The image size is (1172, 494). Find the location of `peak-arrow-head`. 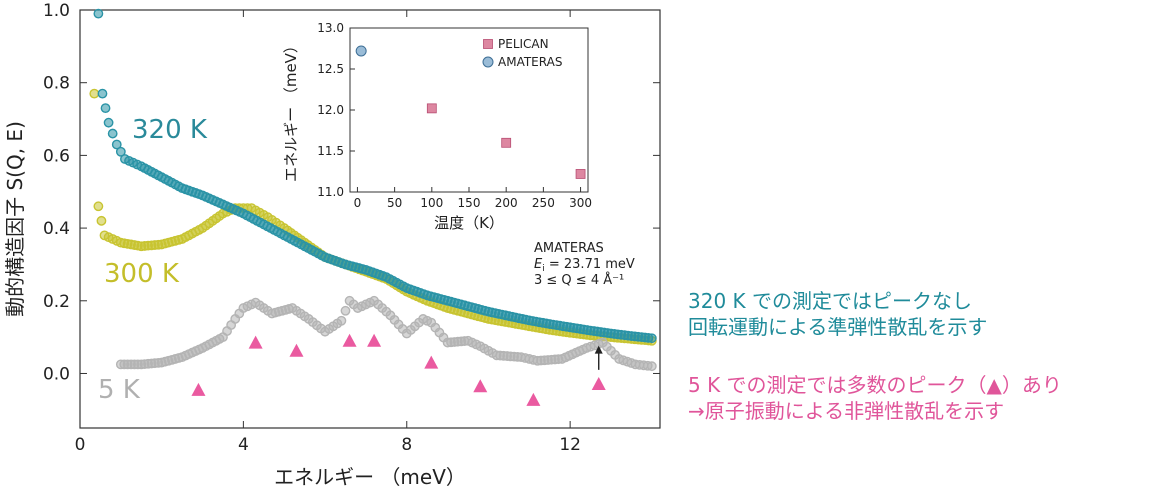

peak-arrow-head is located at coordinates (598, 349).